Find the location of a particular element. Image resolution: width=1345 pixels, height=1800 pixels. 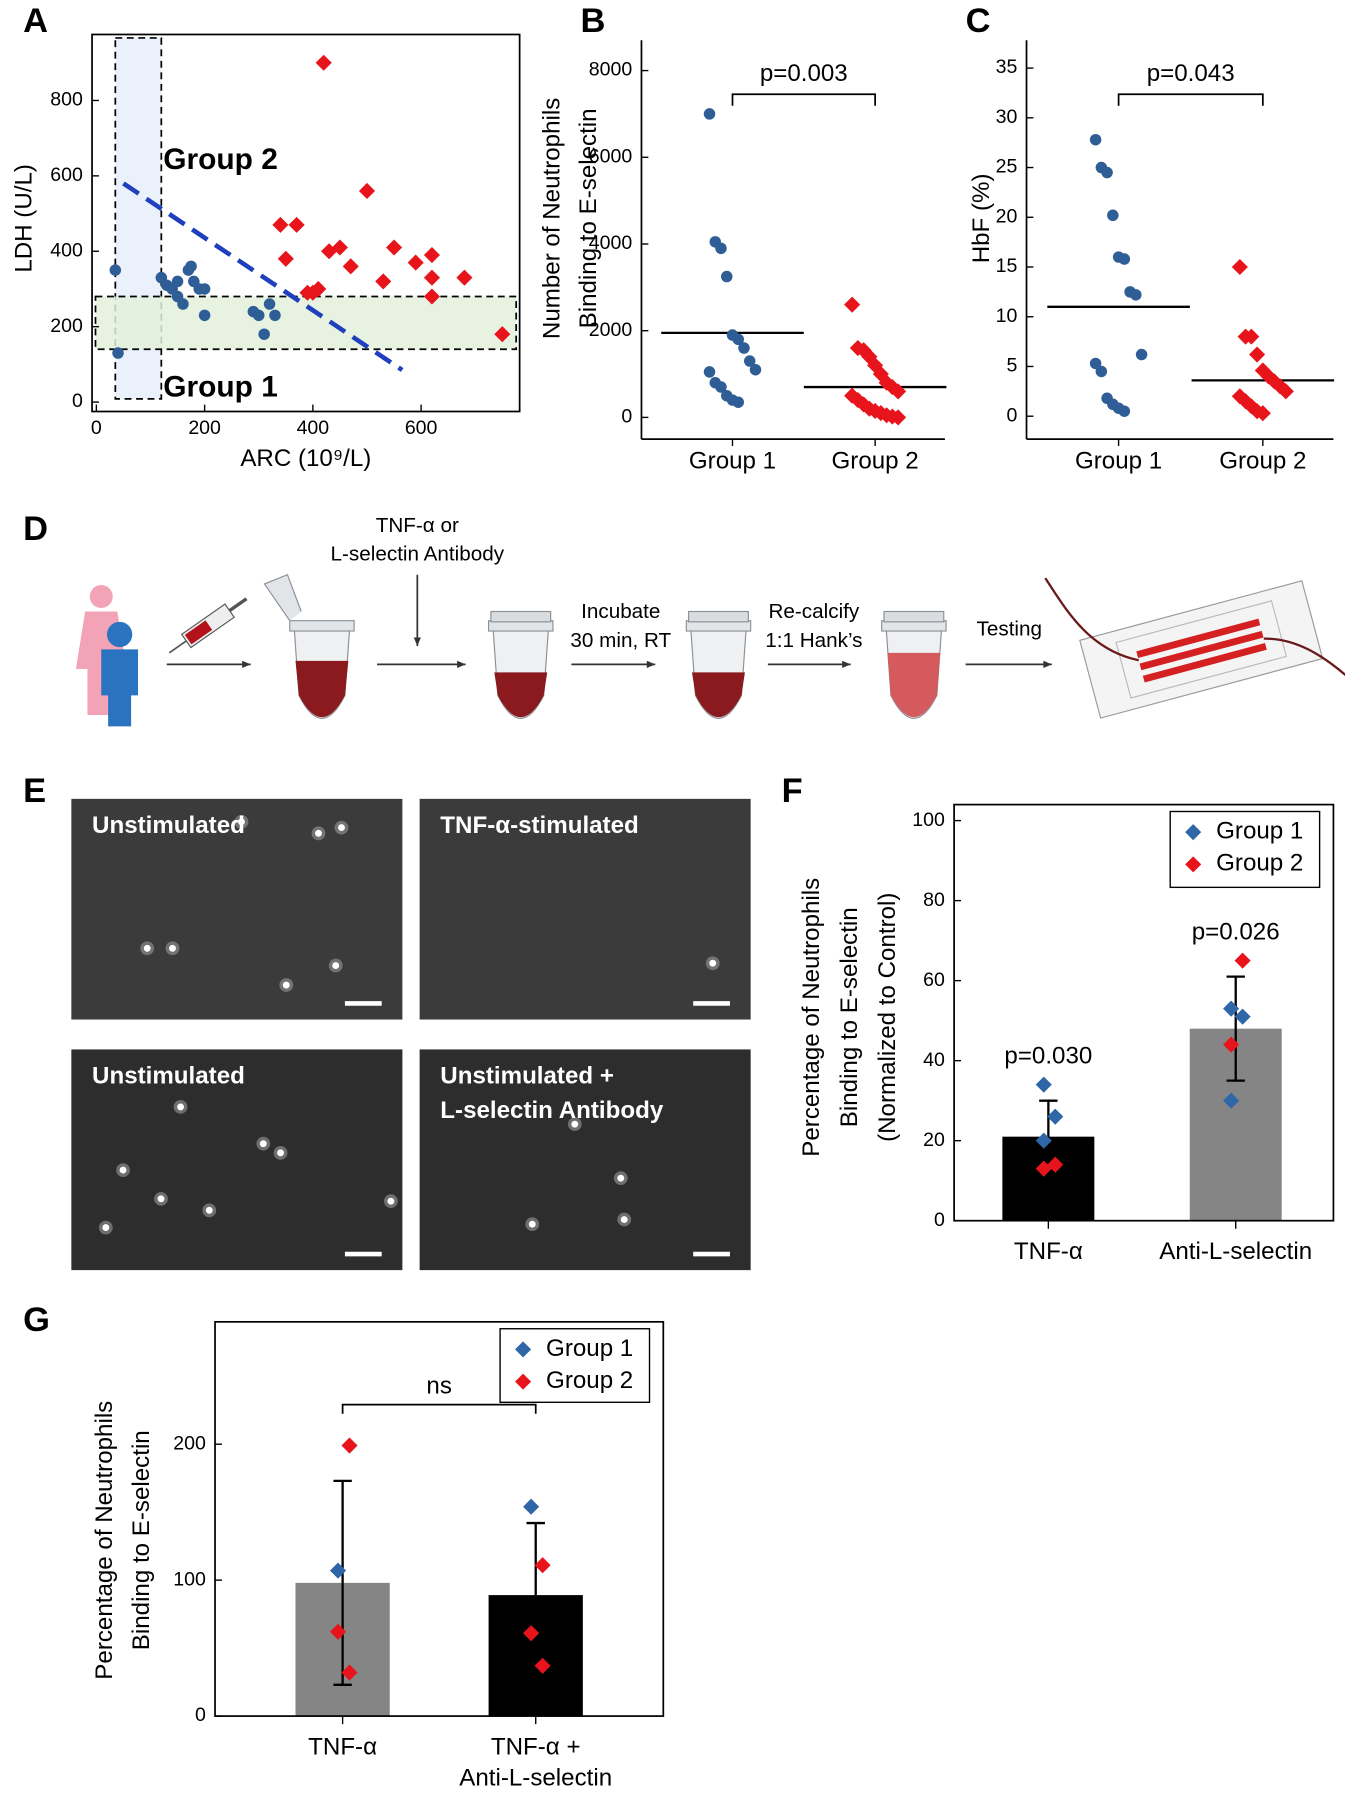

diagram-text: 1:1 Hank’s is located at coordinates (813, 640).